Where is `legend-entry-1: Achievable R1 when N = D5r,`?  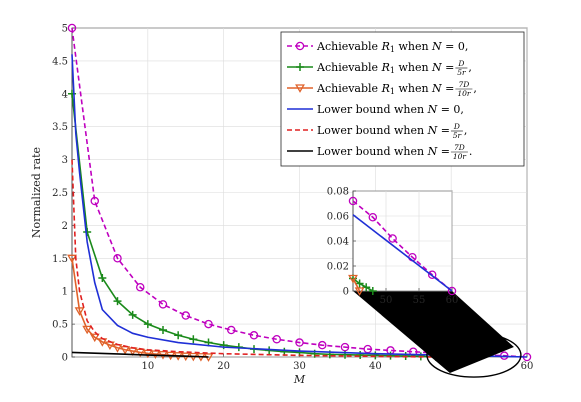 legend-entry-1: Achievable R1 when N = D5r, is located at coordinates (379, 68).